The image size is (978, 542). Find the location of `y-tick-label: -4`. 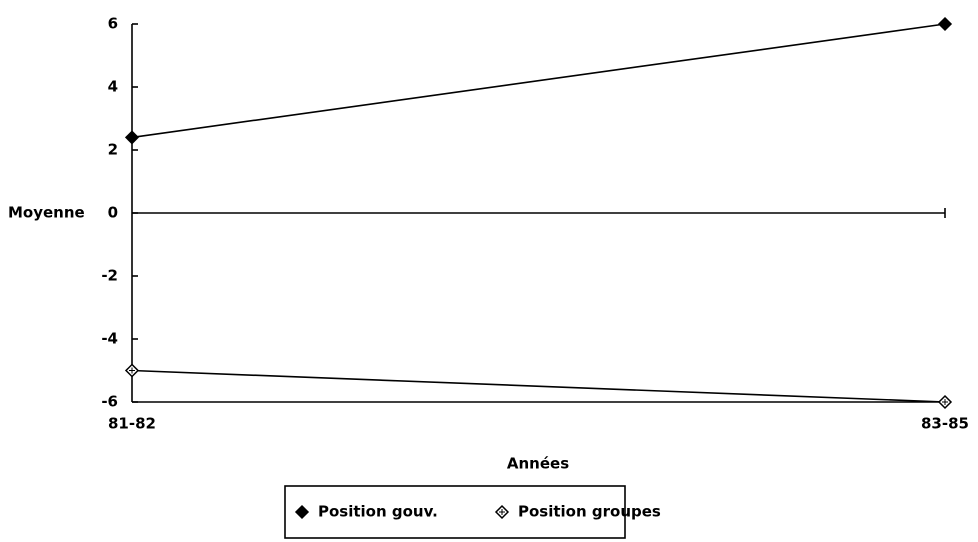

y-tick-label: -4 is located at coordinates (109, 339).